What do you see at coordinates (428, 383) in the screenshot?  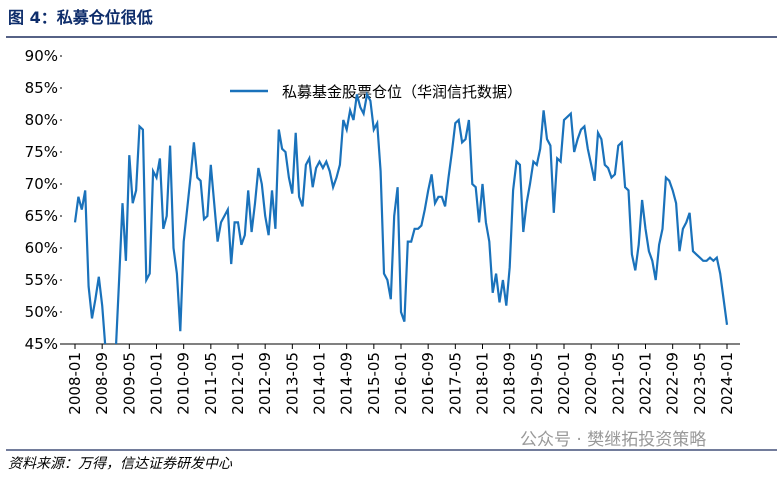 I see `x-tick-label: 2016-09` at bounding box center [428, 383].